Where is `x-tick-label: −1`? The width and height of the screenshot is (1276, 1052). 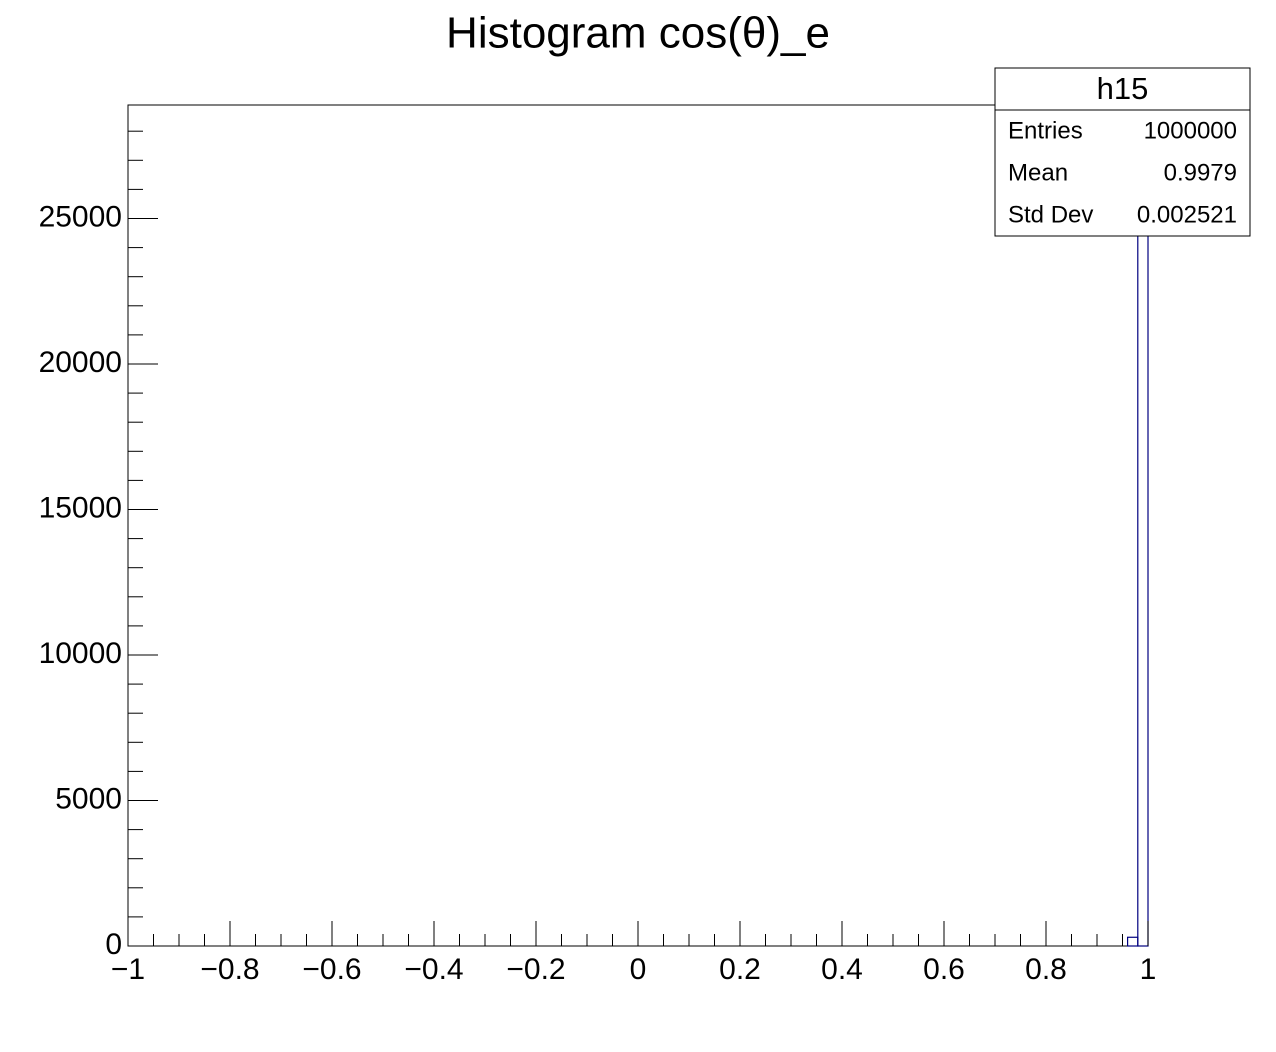
x-tick-label: −1 is located at coordinates (128, 969).